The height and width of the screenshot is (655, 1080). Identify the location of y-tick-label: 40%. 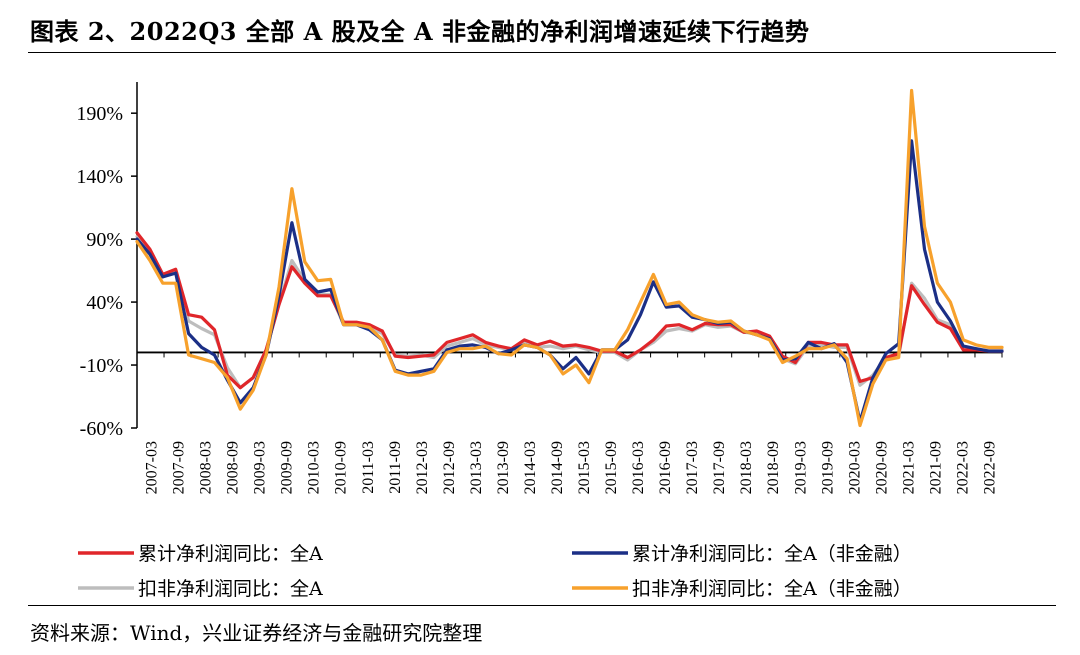
(104, 303).